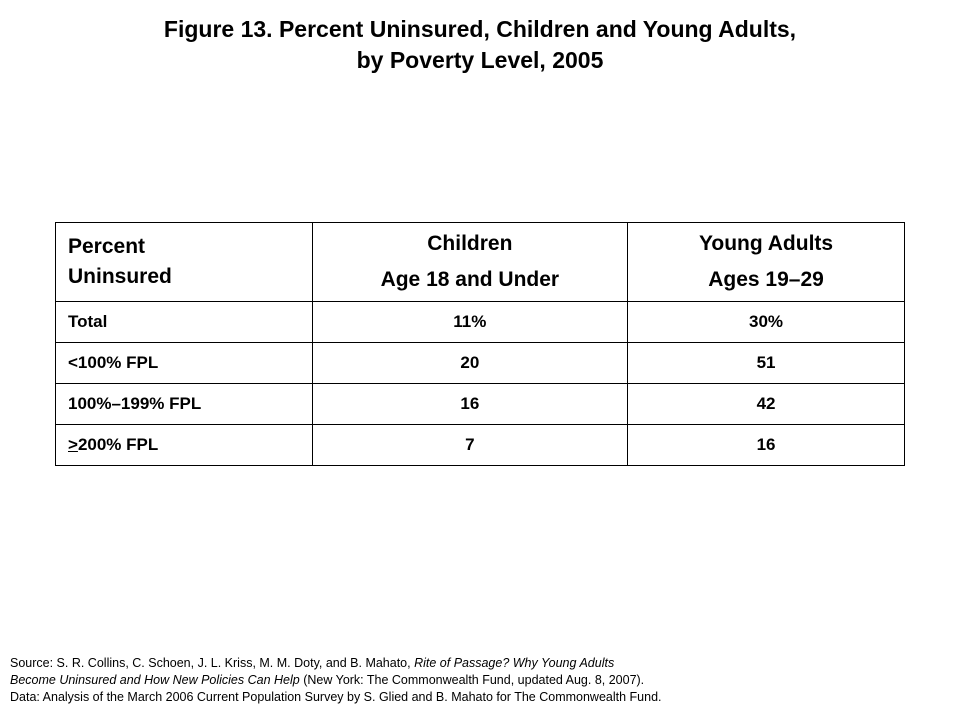 This screenshot has width=960, height=720. I want to click on header-young-line-1: Young Adults, so click(766, 243).